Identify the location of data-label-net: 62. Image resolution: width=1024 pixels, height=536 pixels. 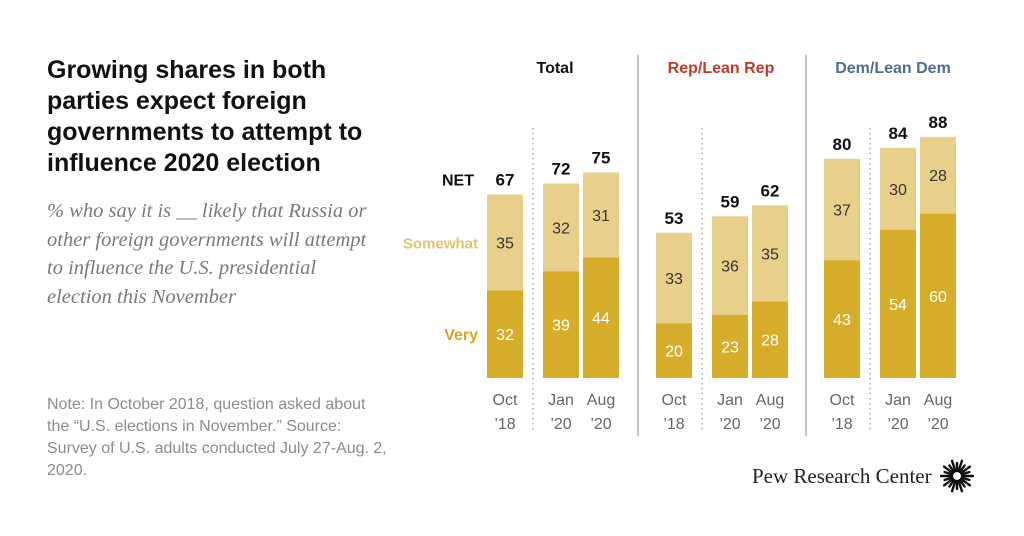
(770, 190).